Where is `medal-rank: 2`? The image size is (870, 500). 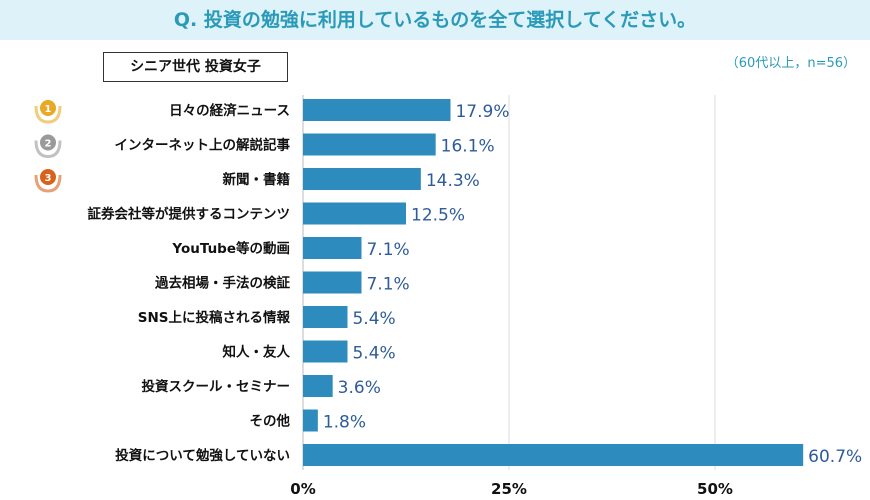
medal-rank: 2 is located at coordinates (48, 144).